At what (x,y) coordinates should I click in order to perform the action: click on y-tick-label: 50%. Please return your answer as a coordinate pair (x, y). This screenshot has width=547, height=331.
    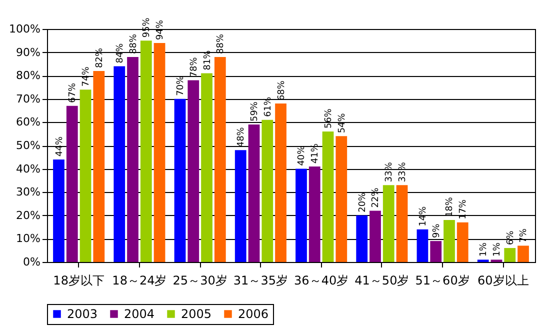
    Looking at the image, I should click on (28, 145).